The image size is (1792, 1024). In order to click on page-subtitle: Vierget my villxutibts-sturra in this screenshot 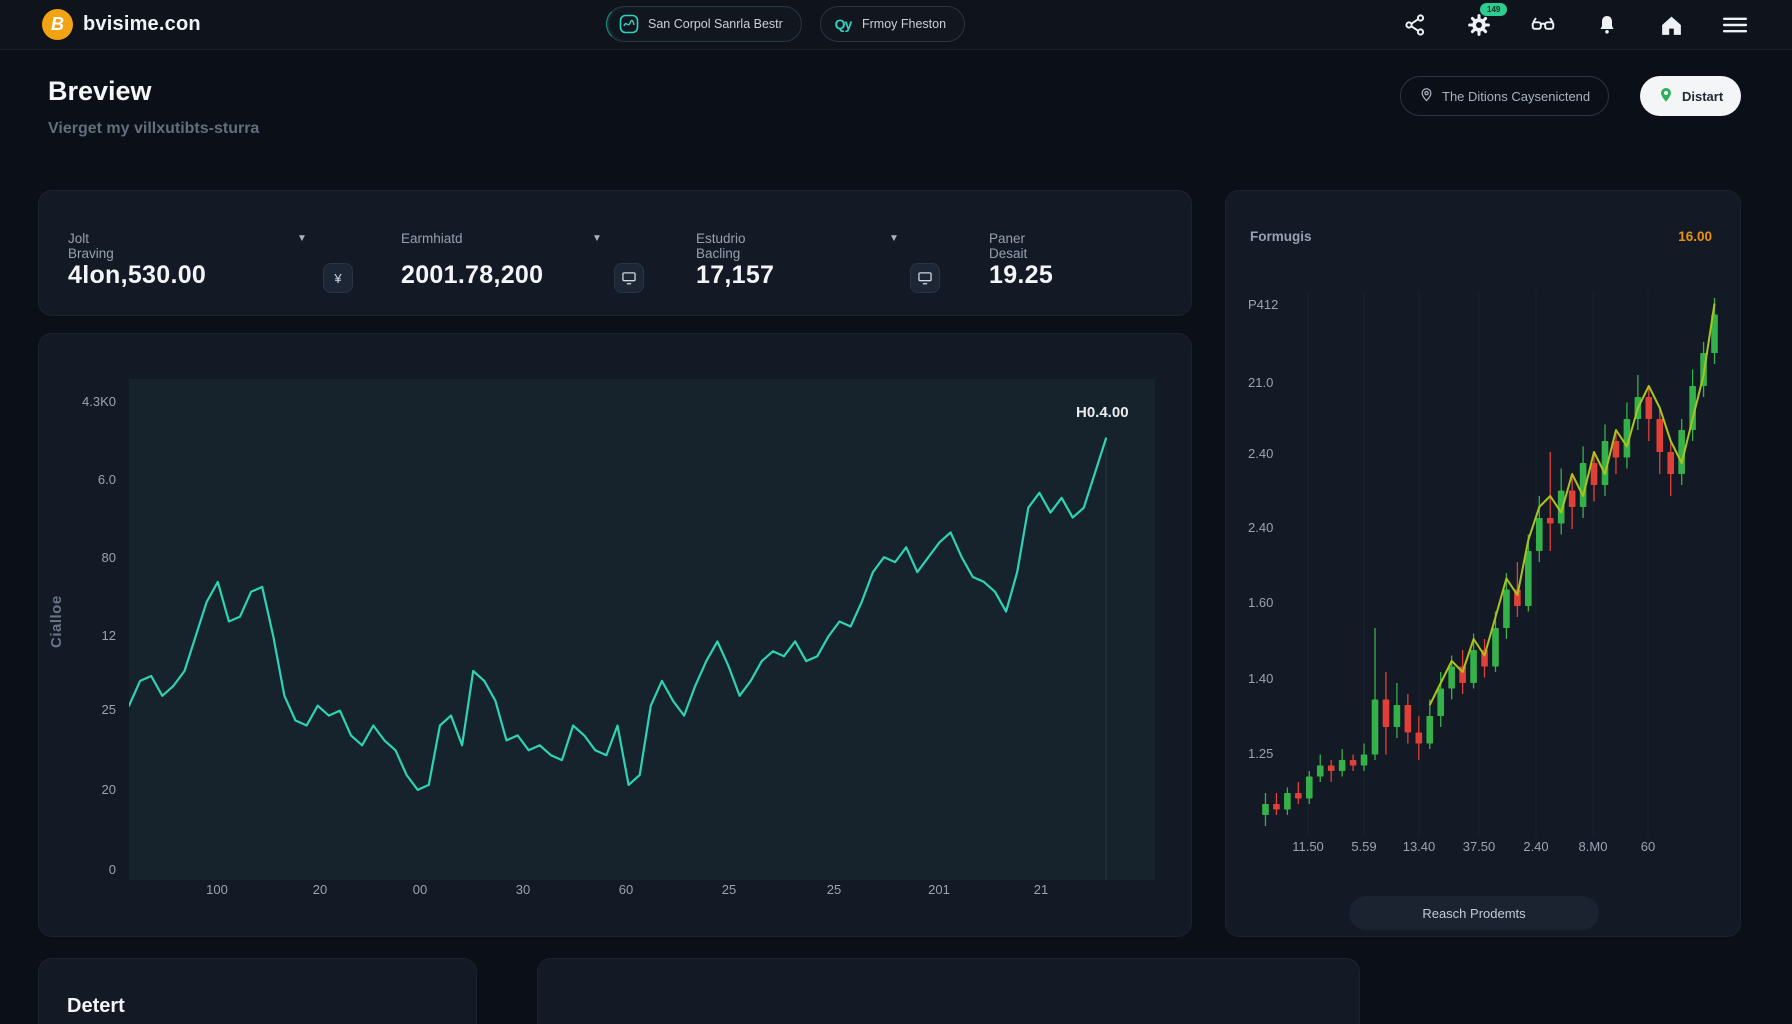, I will do `click(154, 128)`.